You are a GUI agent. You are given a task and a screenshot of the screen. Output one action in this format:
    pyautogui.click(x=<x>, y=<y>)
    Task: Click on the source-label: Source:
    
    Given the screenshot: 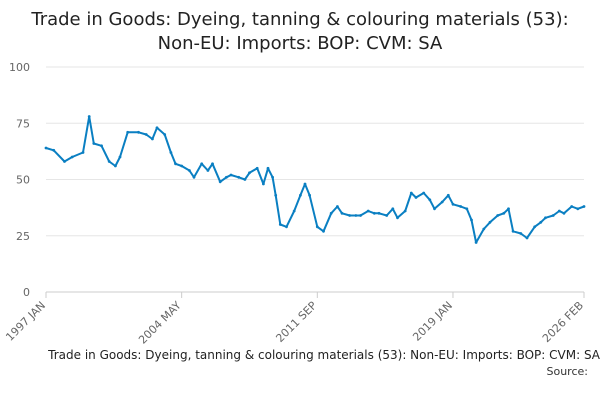 What is the action you would take?
    pyautogui.click(x=568, y=371)
    